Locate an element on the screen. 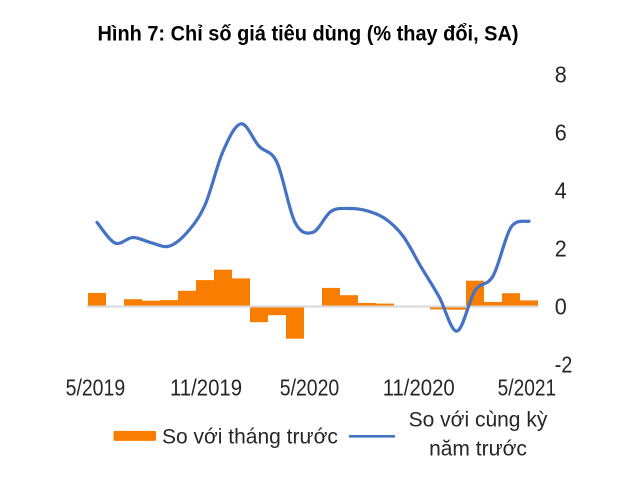  svg-text: 0 is located at coordinates (561, 306).